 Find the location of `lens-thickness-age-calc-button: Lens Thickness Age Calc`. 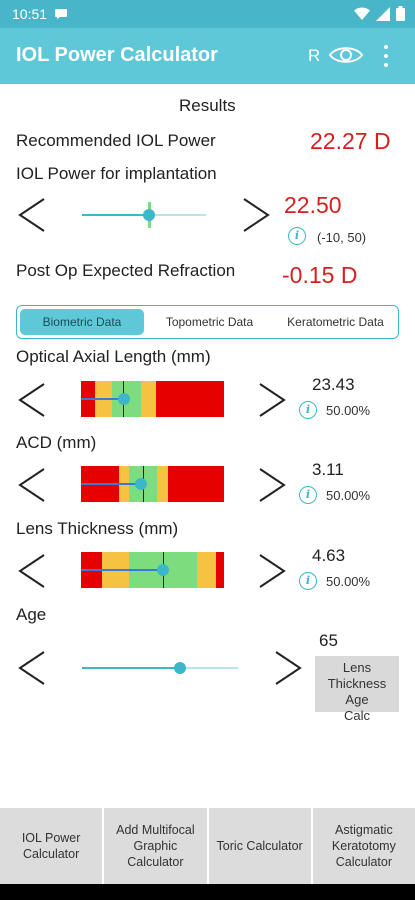

lens-thickness-age-calc-button: Lens Thickness Age Calc is located at coordinates (357, 689).